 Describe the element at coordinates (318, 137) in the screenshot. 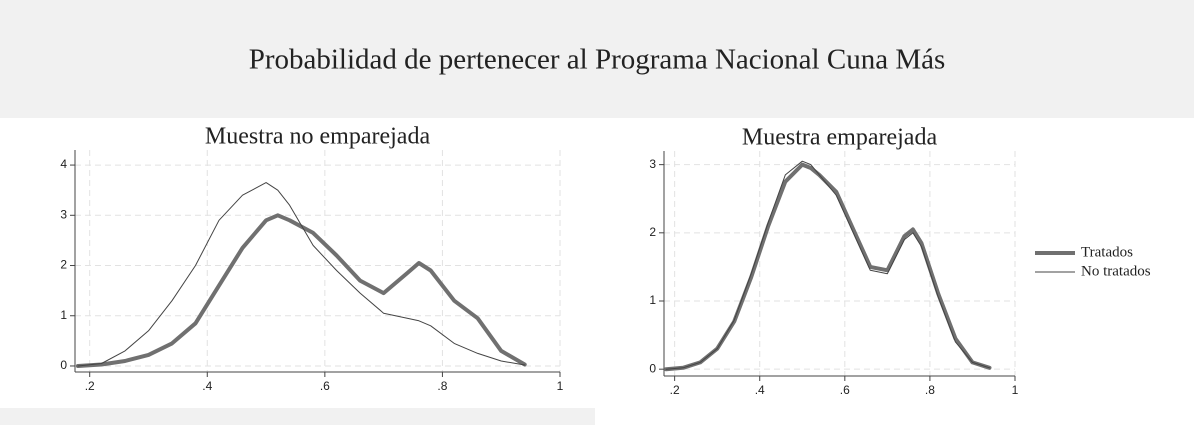

I see `chart-title: Muestra no emparejada` at that location.